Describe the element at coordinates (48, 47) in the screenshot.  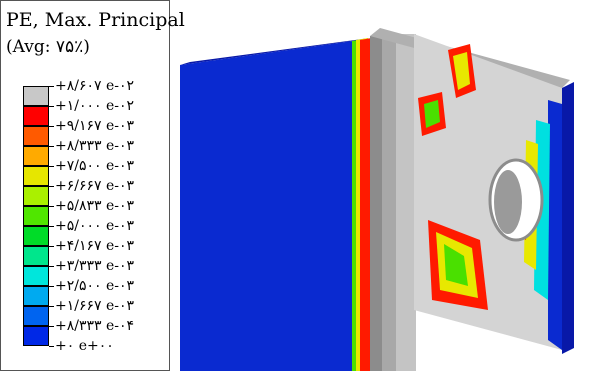
I see `legend-averaging: (Avg: ۷۵٪)` at that location.